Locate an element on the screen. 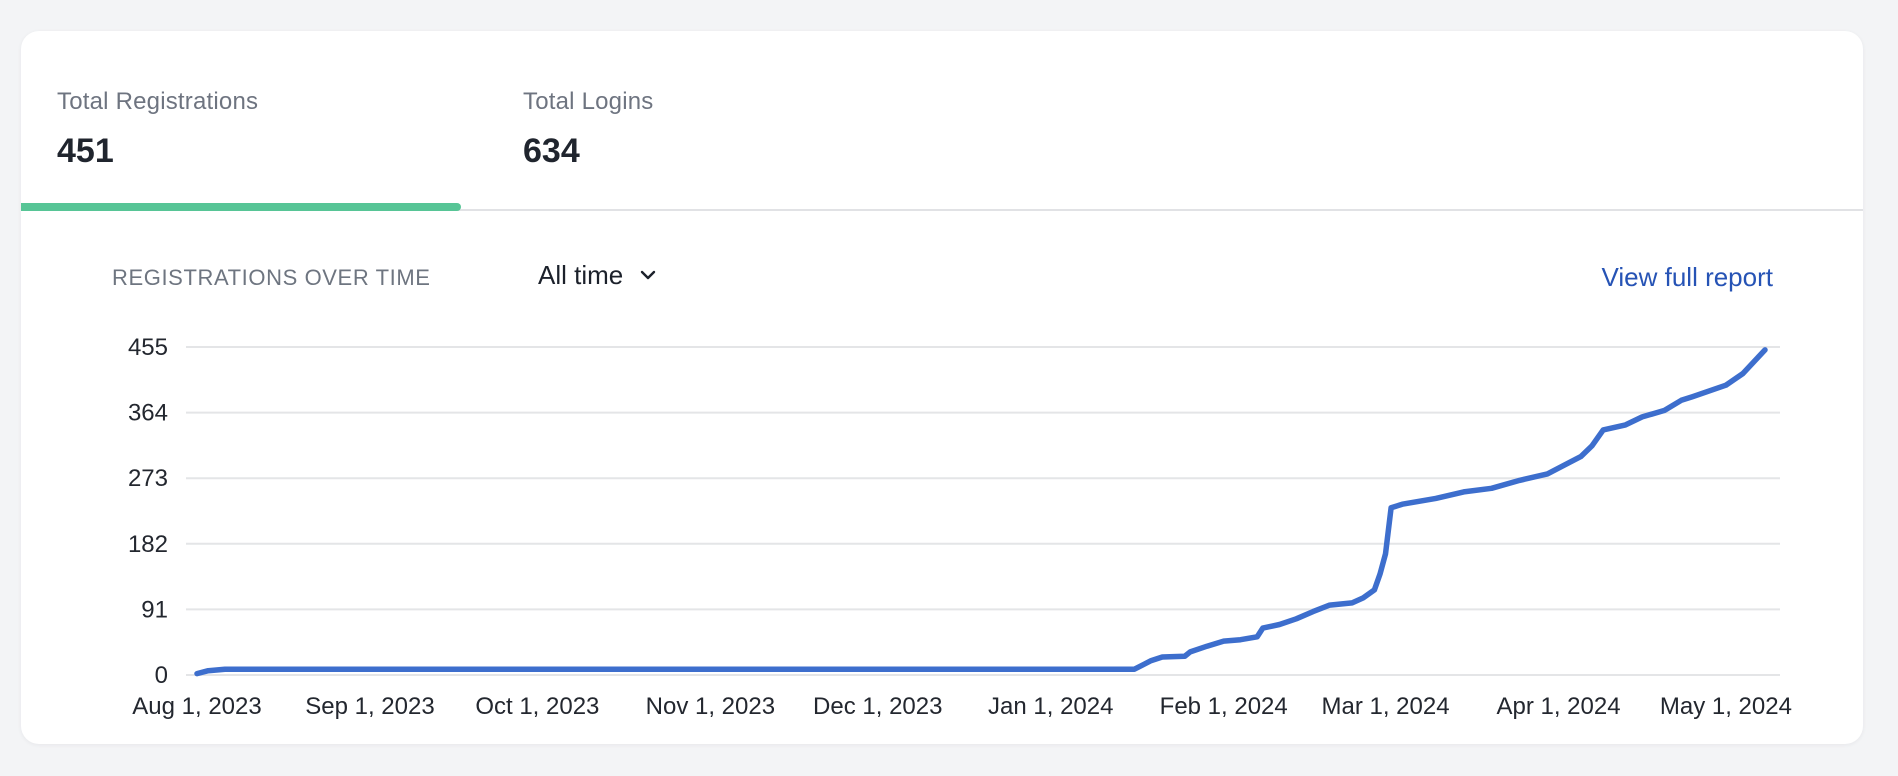  y-axis-tick-label: 0 is located at coordinates (161, 675).